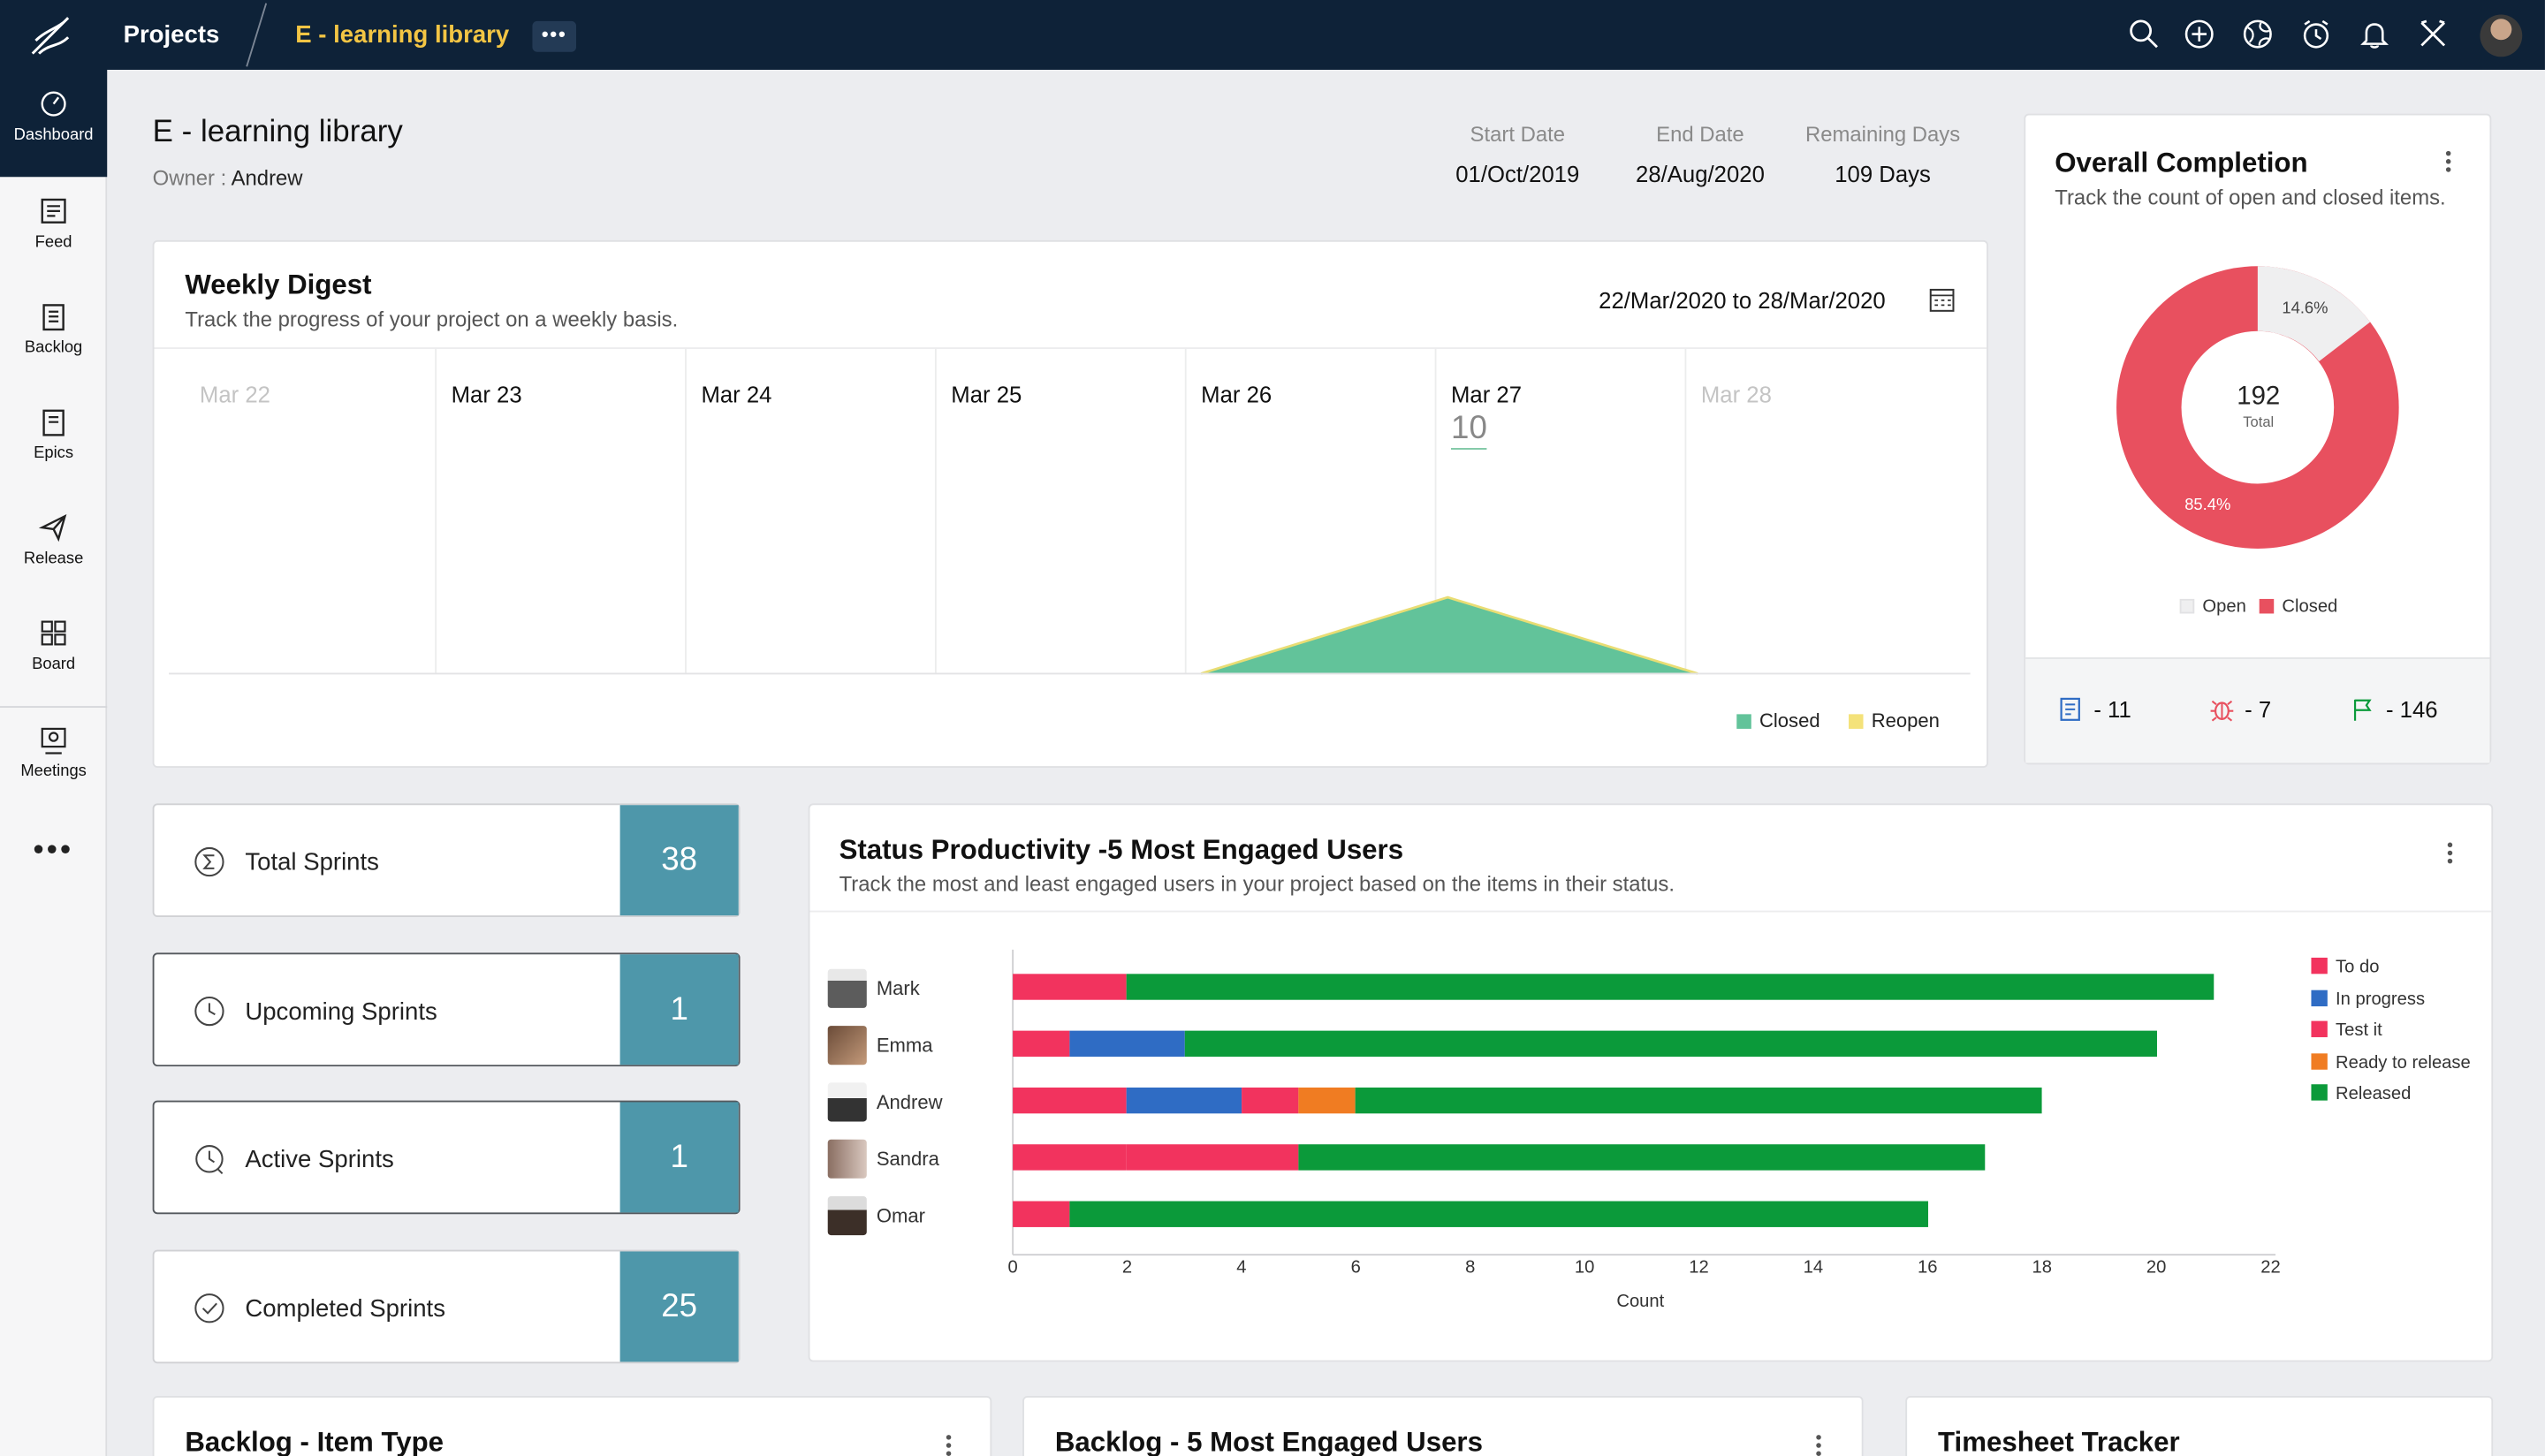 The image size is (2545, 1456). I want to click on bar-segment-sandra-test-it, so click(1213, 1157).